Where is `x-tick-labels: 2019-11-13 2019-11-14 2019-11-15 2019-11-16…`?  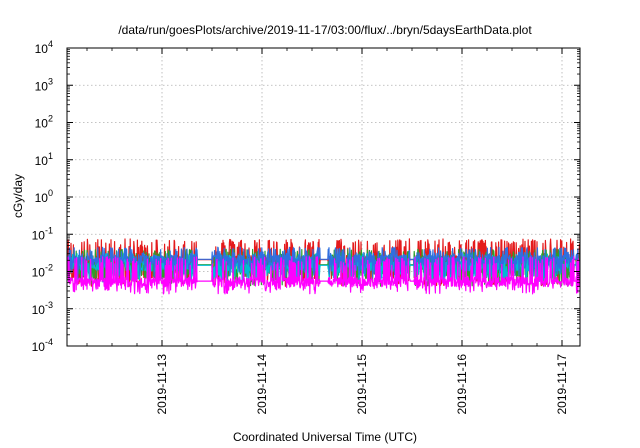
x-tick-labels: 2019-11-13 2019-11-14 2019-11-15 2019-11-16… is located at coordinates (362, 384).